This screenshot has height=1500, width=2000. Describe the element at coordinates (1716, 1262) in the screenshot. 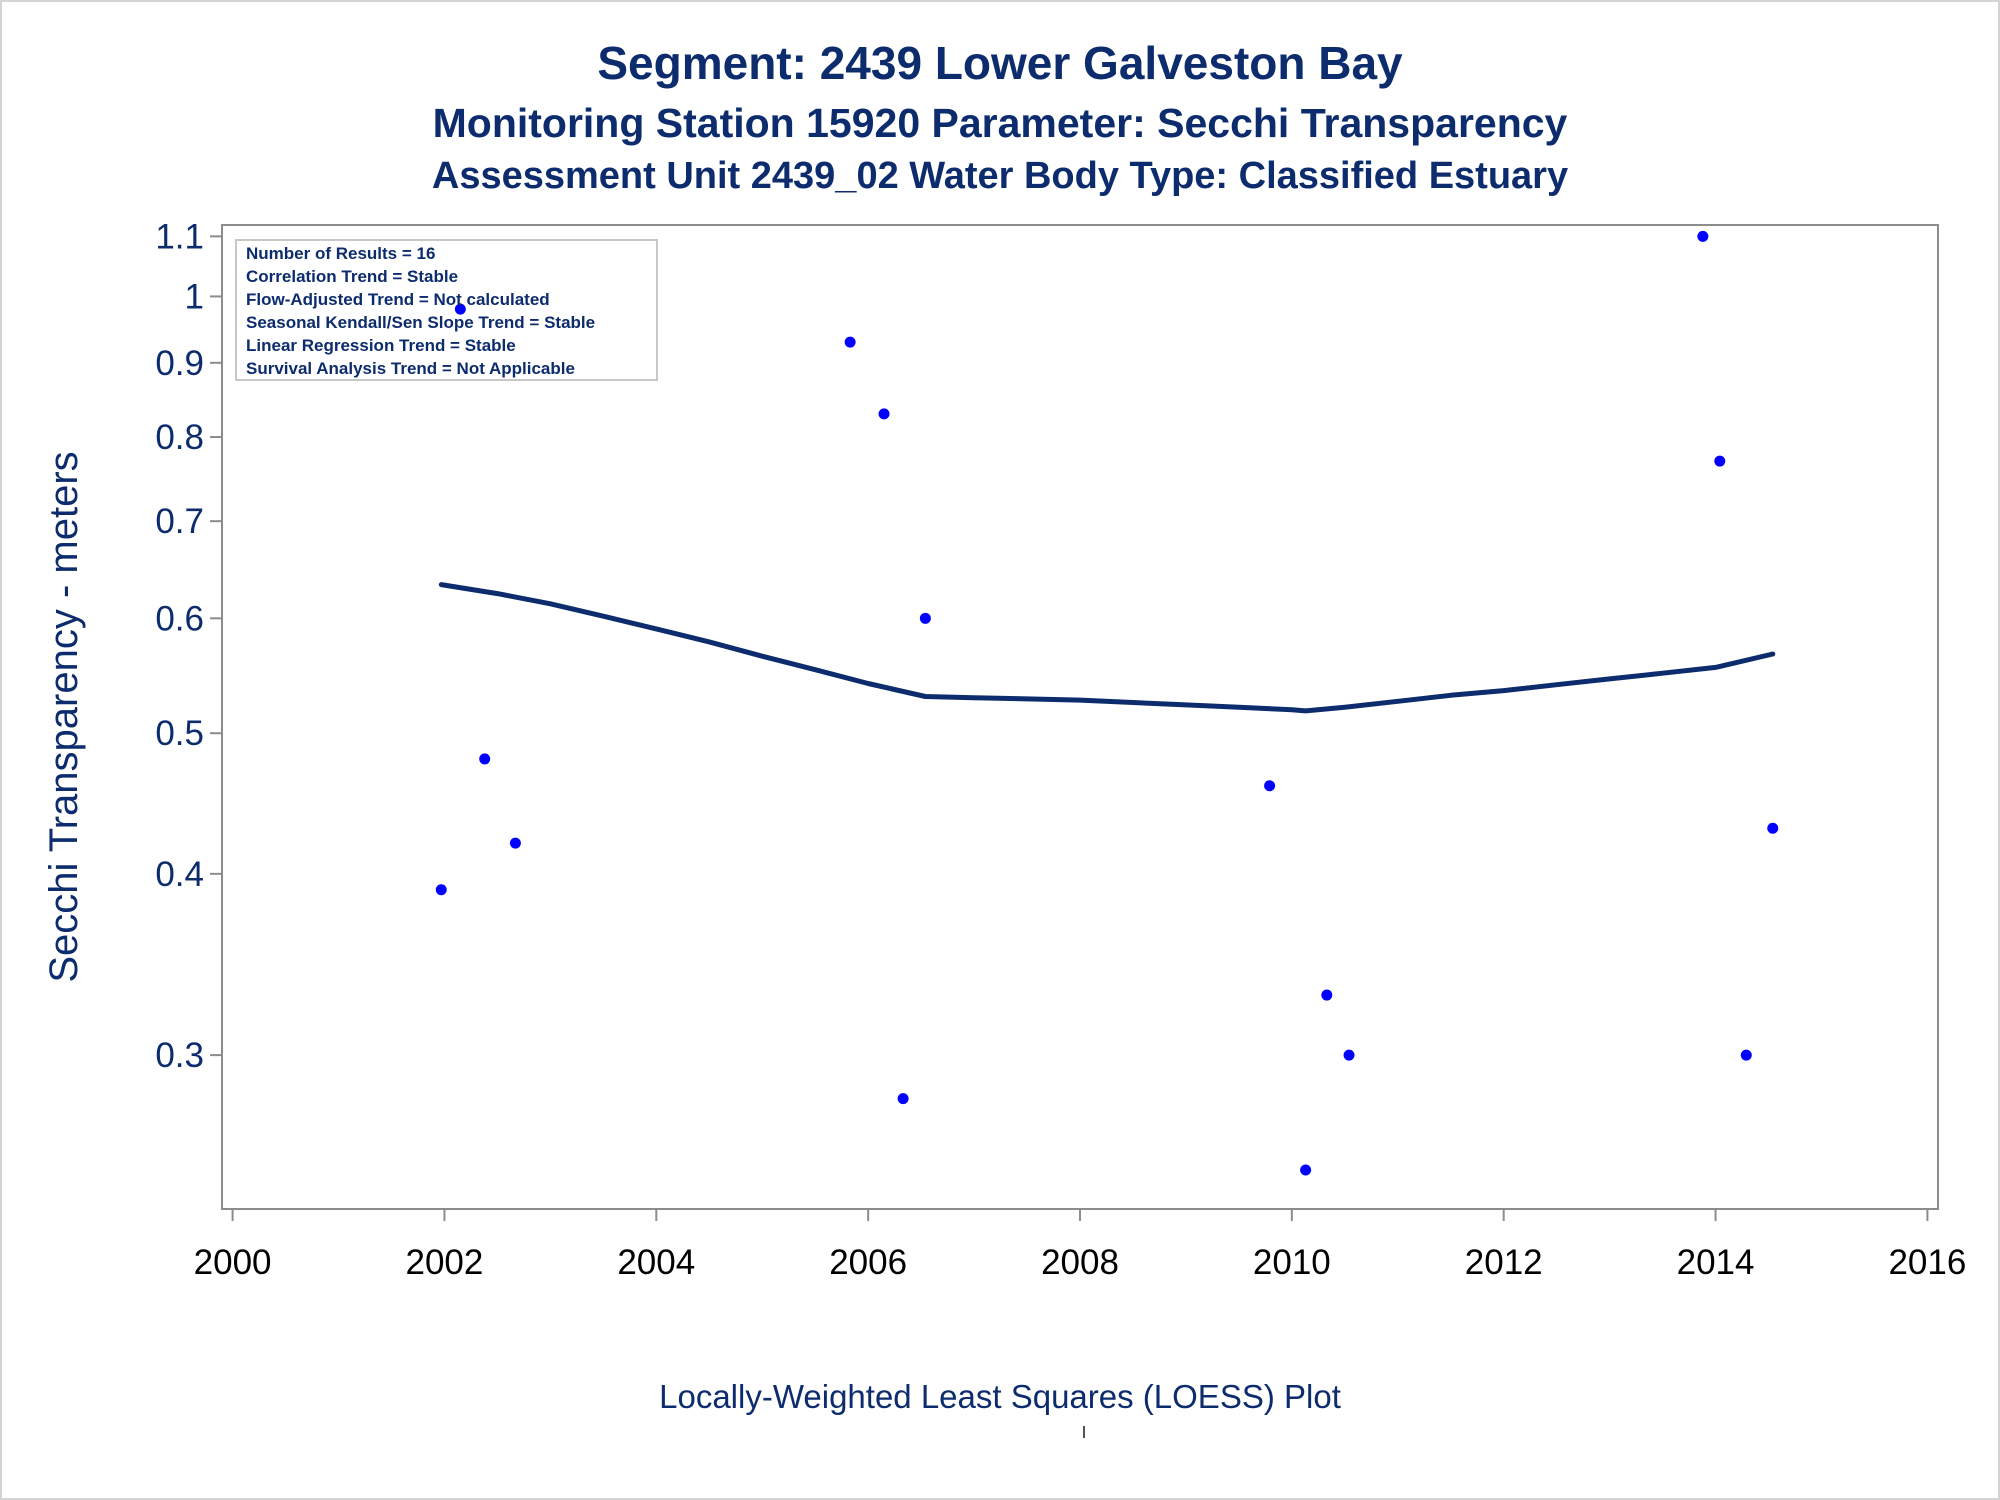

I see `x-tick-label: 2014` at that location.